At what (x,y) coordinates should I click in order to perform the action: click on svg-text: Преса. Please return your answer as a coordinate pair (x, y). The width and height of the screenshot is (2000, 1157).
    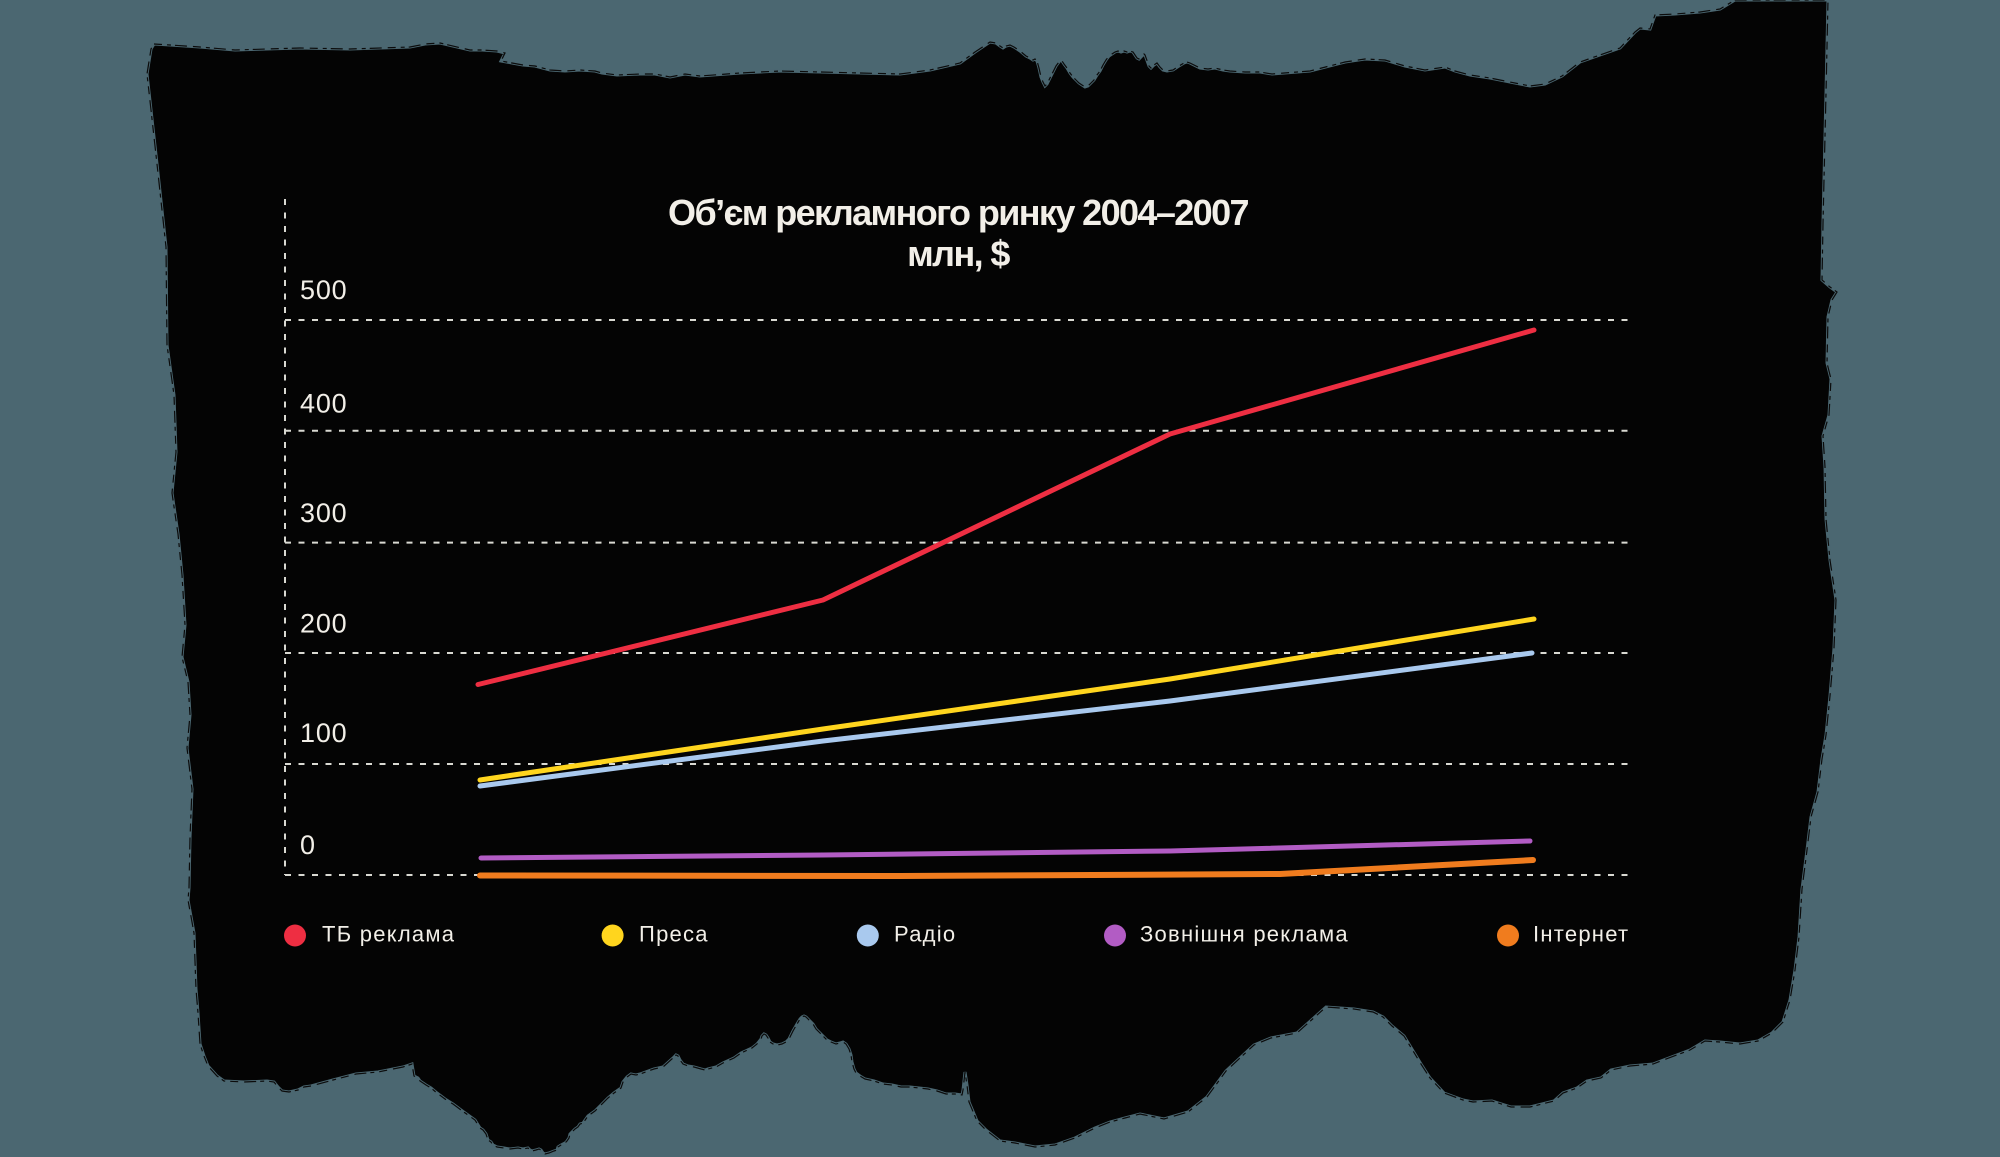
    Looking at the image, I should click on (674, 934).